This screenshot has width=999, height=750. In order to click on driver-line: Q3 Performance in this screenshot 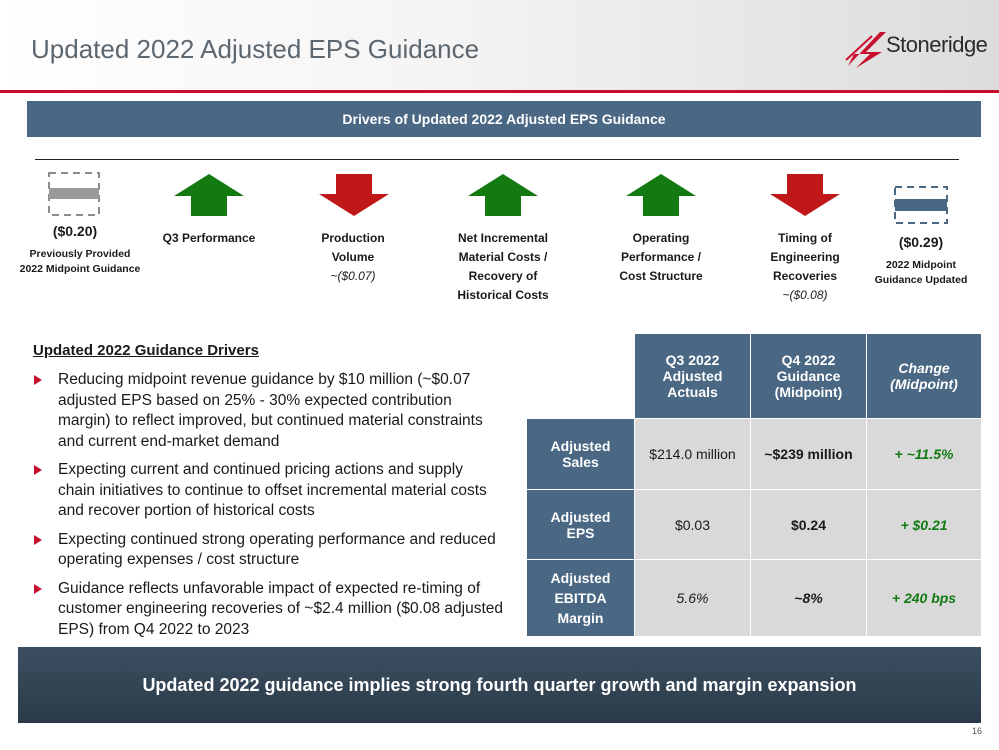, I will do `click(209, 238)`.